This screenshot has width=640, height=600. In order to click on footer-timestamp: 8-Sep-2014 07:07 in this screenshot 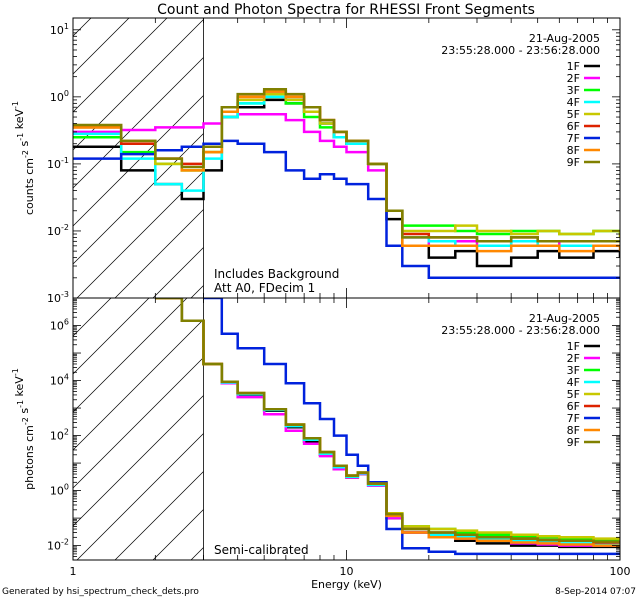, I will do `click(595, 592)`.